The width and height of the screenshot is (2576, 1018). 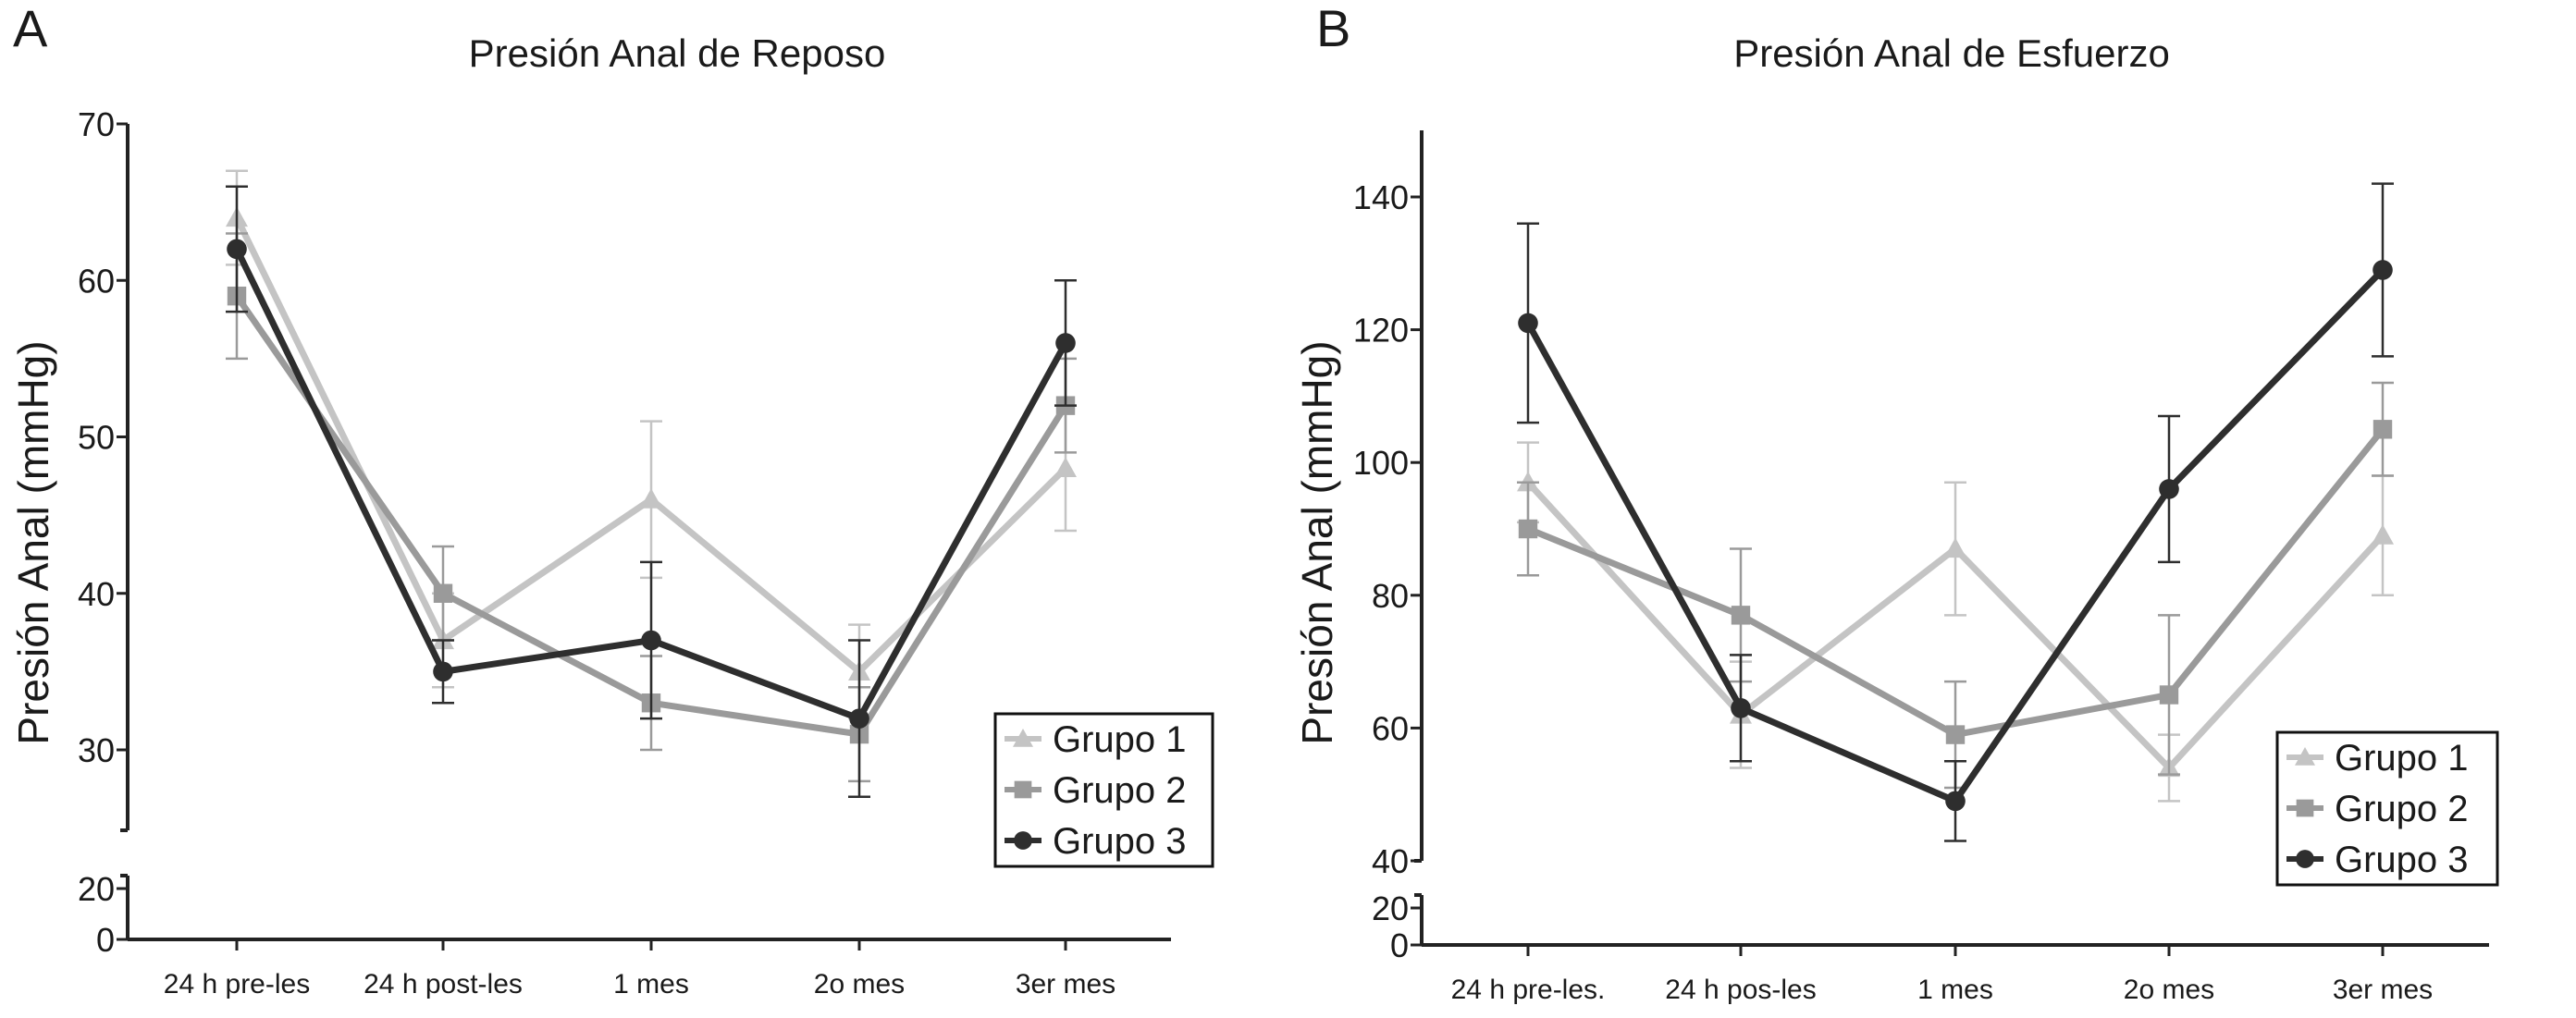 What do you see at coordinates (1951, 53) in the screenshot?
I see `panel-b-title: Presión Anal de Esfuerzo` at bounding box center [1951, 53].